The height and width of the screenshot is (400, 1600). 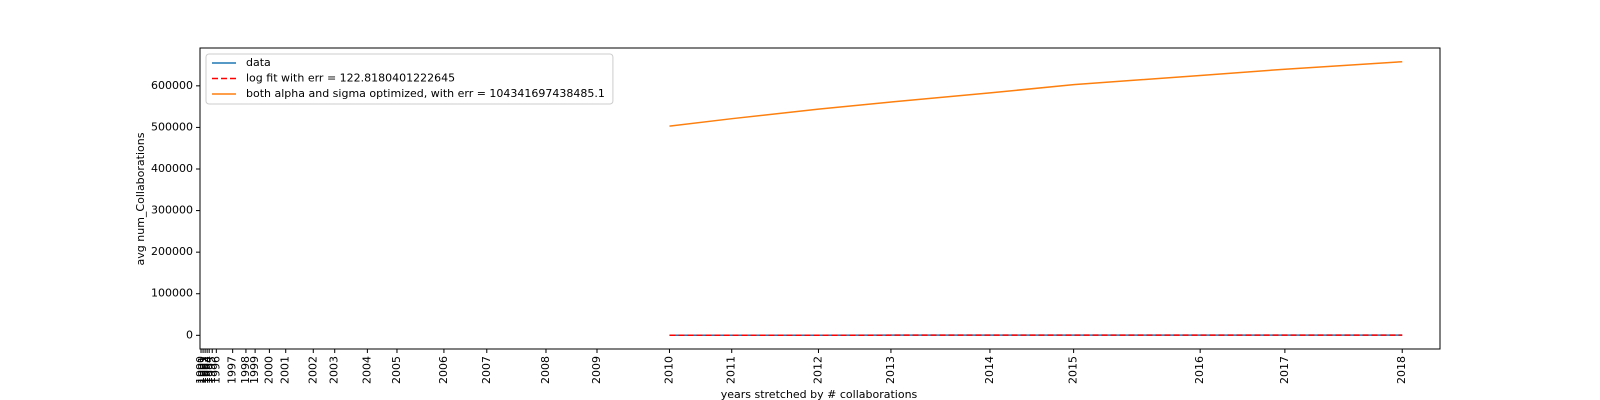 I want to click on x-tick-label: 2011, so click(x=731, y=370).